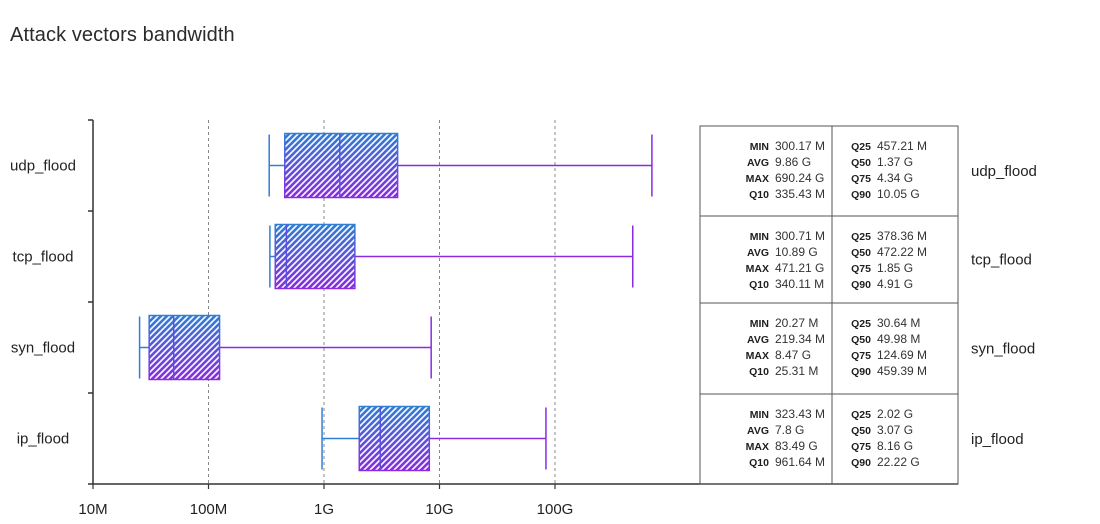  What do you see at coordinates (221, 347) in the screenshot?
I see `box-syn_flood: syn_flood` at bounding box center [221, 347].